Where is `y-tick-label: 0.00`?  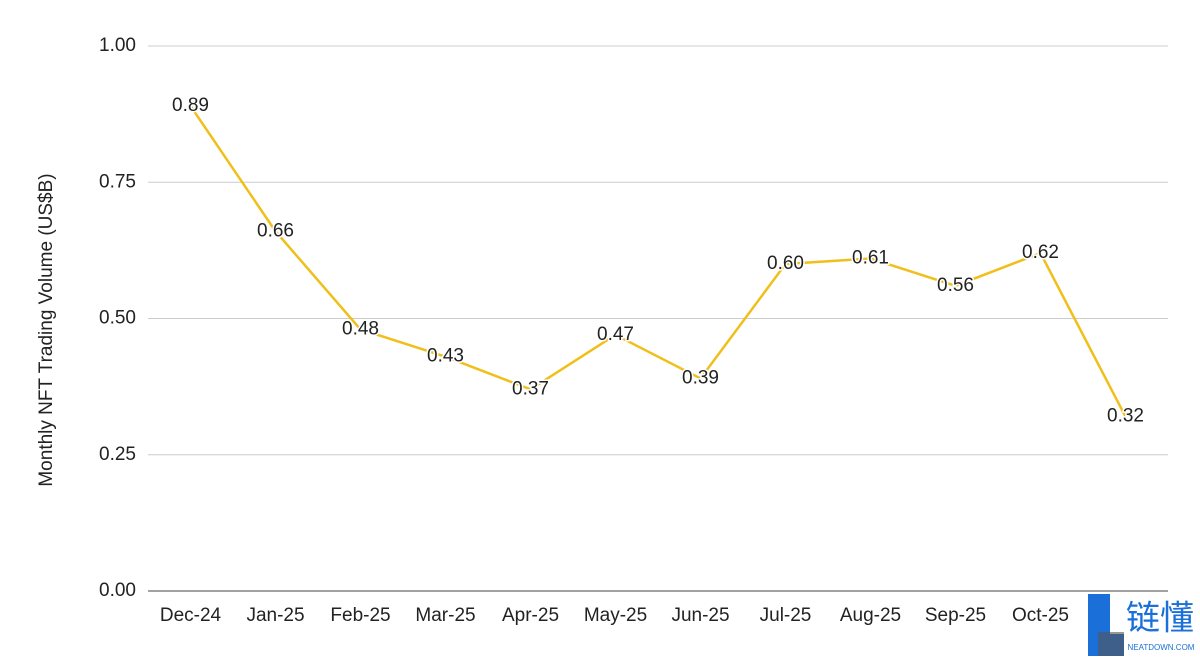
y-tick-label: 0.00 is located at coordinates (117, 590).